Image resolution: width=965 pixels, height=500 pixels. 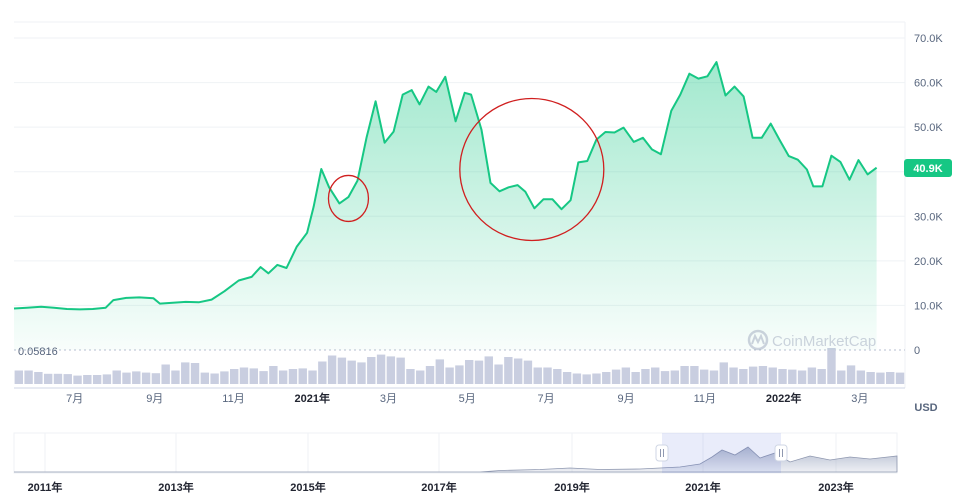 What do you see at coordinates (175, 487) in the screenshot?
I see `navigator-tick-label: 2013年` at bounding box center [175, 487].